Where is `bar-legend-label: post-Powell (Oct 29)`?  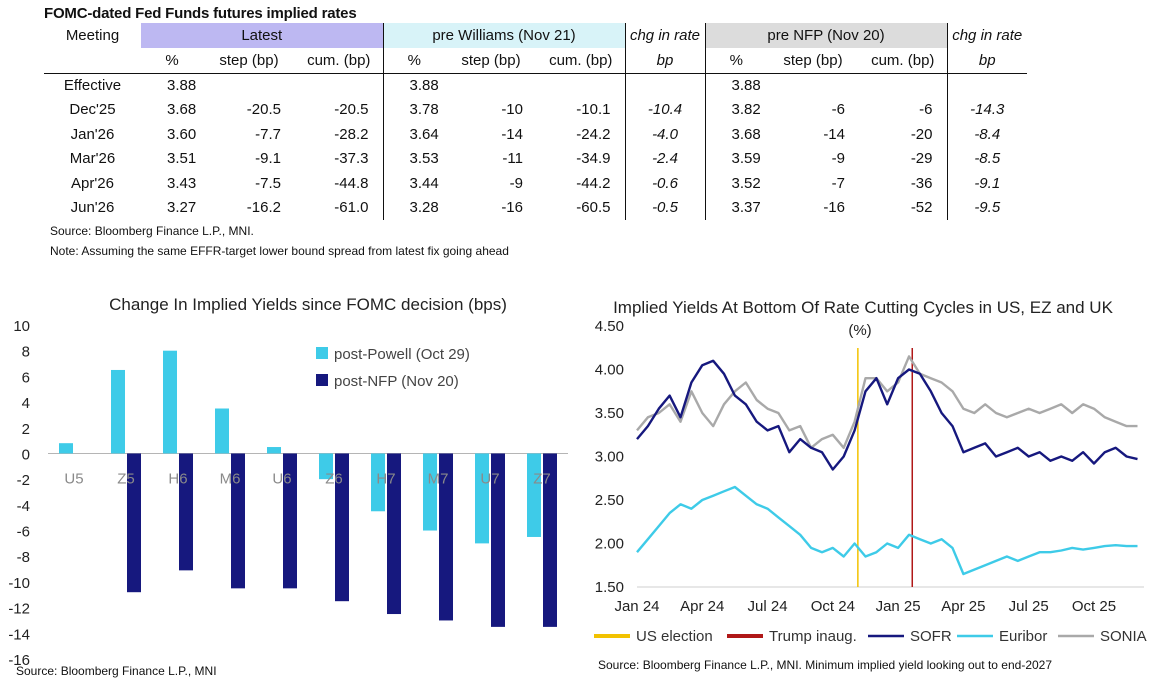
bar-legend-label: post-Powell (Oct 29) is located at coordinates (402, 354).